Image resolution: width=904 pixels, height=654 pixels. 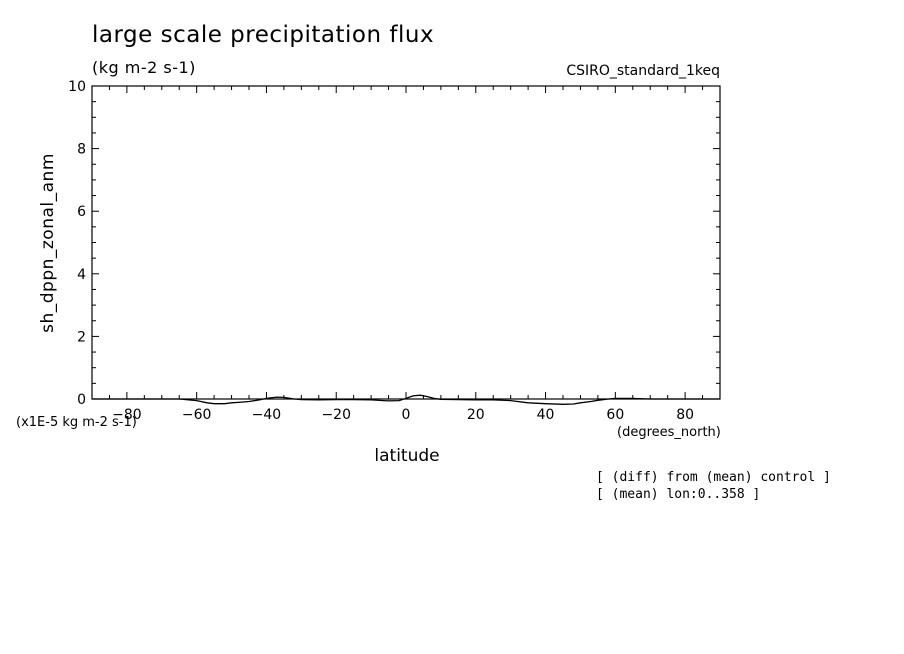 I want to click on chart-title: large scale precipitation flux, so click(x=263, y=35).